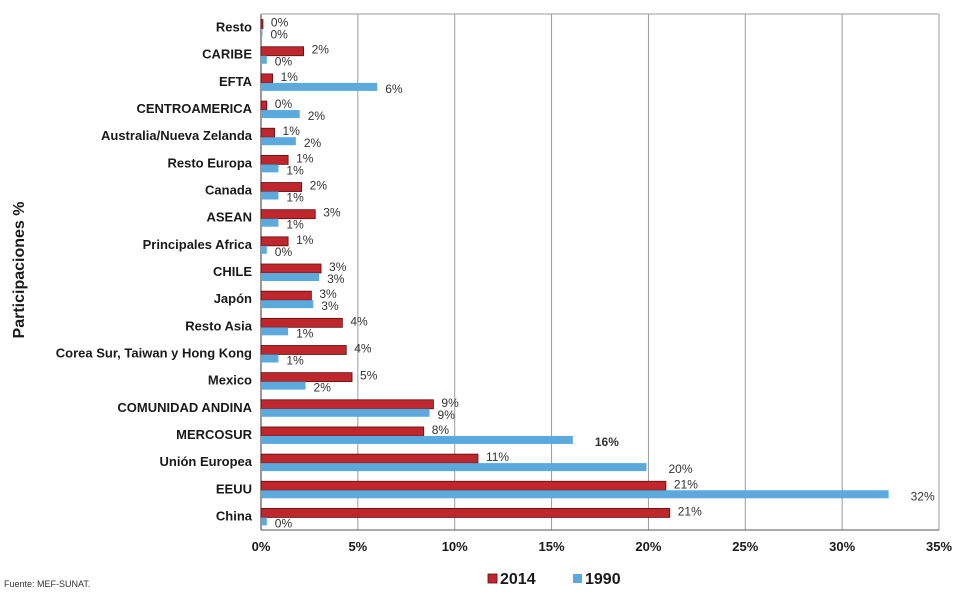  Describe the element at coordinates (234, 515) in the screenshot. I see `category-label: China` at that location.